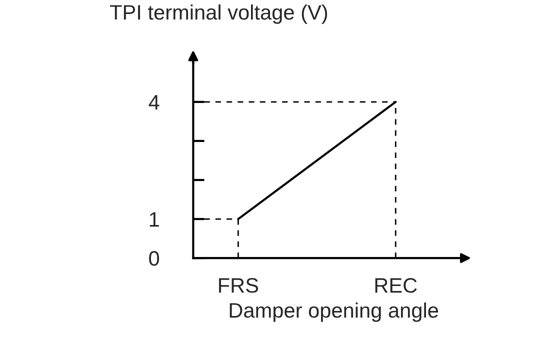 This screenshot has width=560, height=340. What do you see at coordinates (219, 14) in the screenshot?
I see `y-axis-title: TPI terminal voltage (V)` at bounding box center [219, 14].